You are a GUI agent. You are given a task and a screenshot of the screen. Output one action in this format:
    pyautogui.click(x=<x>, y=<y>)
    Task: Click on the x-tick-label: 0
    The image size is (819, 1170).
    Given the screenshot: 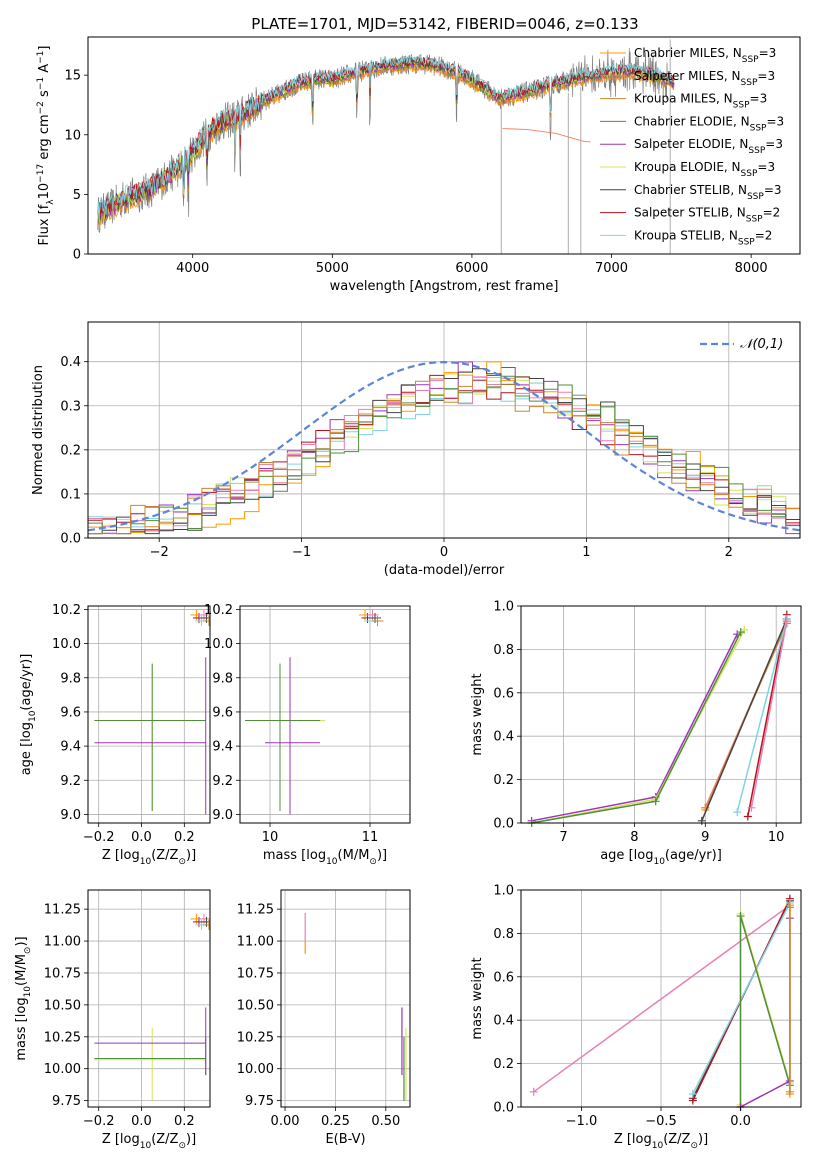 What is the action you would take?
    pyautogui.click(x=444, y=552)
    